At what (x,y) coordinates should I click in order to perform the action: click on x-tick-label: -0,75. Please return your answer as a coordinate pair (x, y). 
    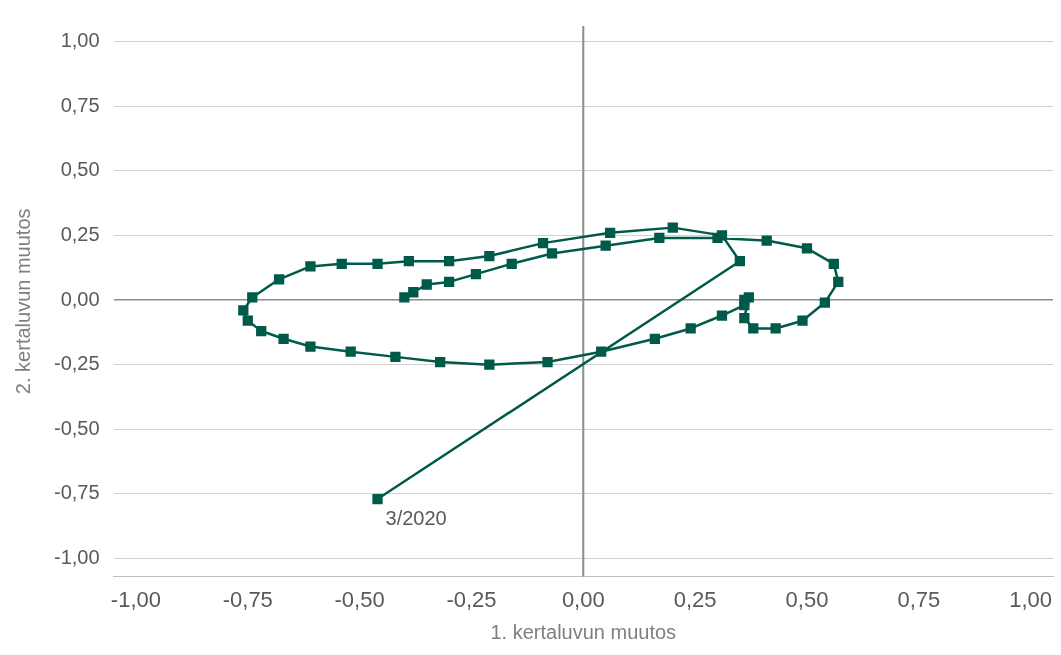
    Looking at the image, I should click on (247, 599).